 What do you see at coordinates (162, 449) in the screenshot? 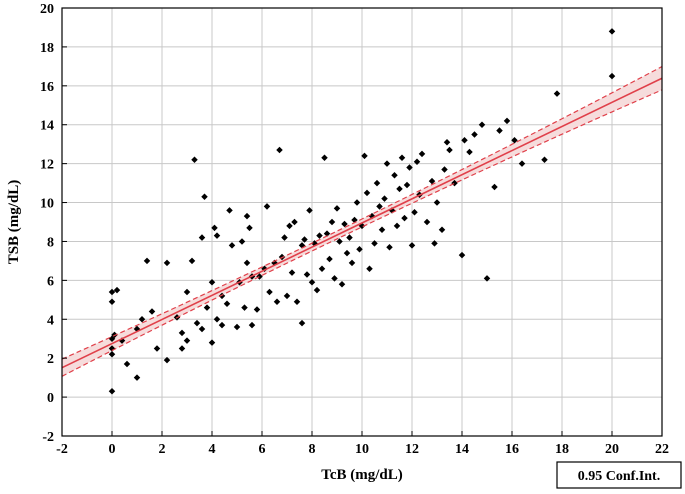
I see `x-tick-label: 2` at bounding box center [162, 449].